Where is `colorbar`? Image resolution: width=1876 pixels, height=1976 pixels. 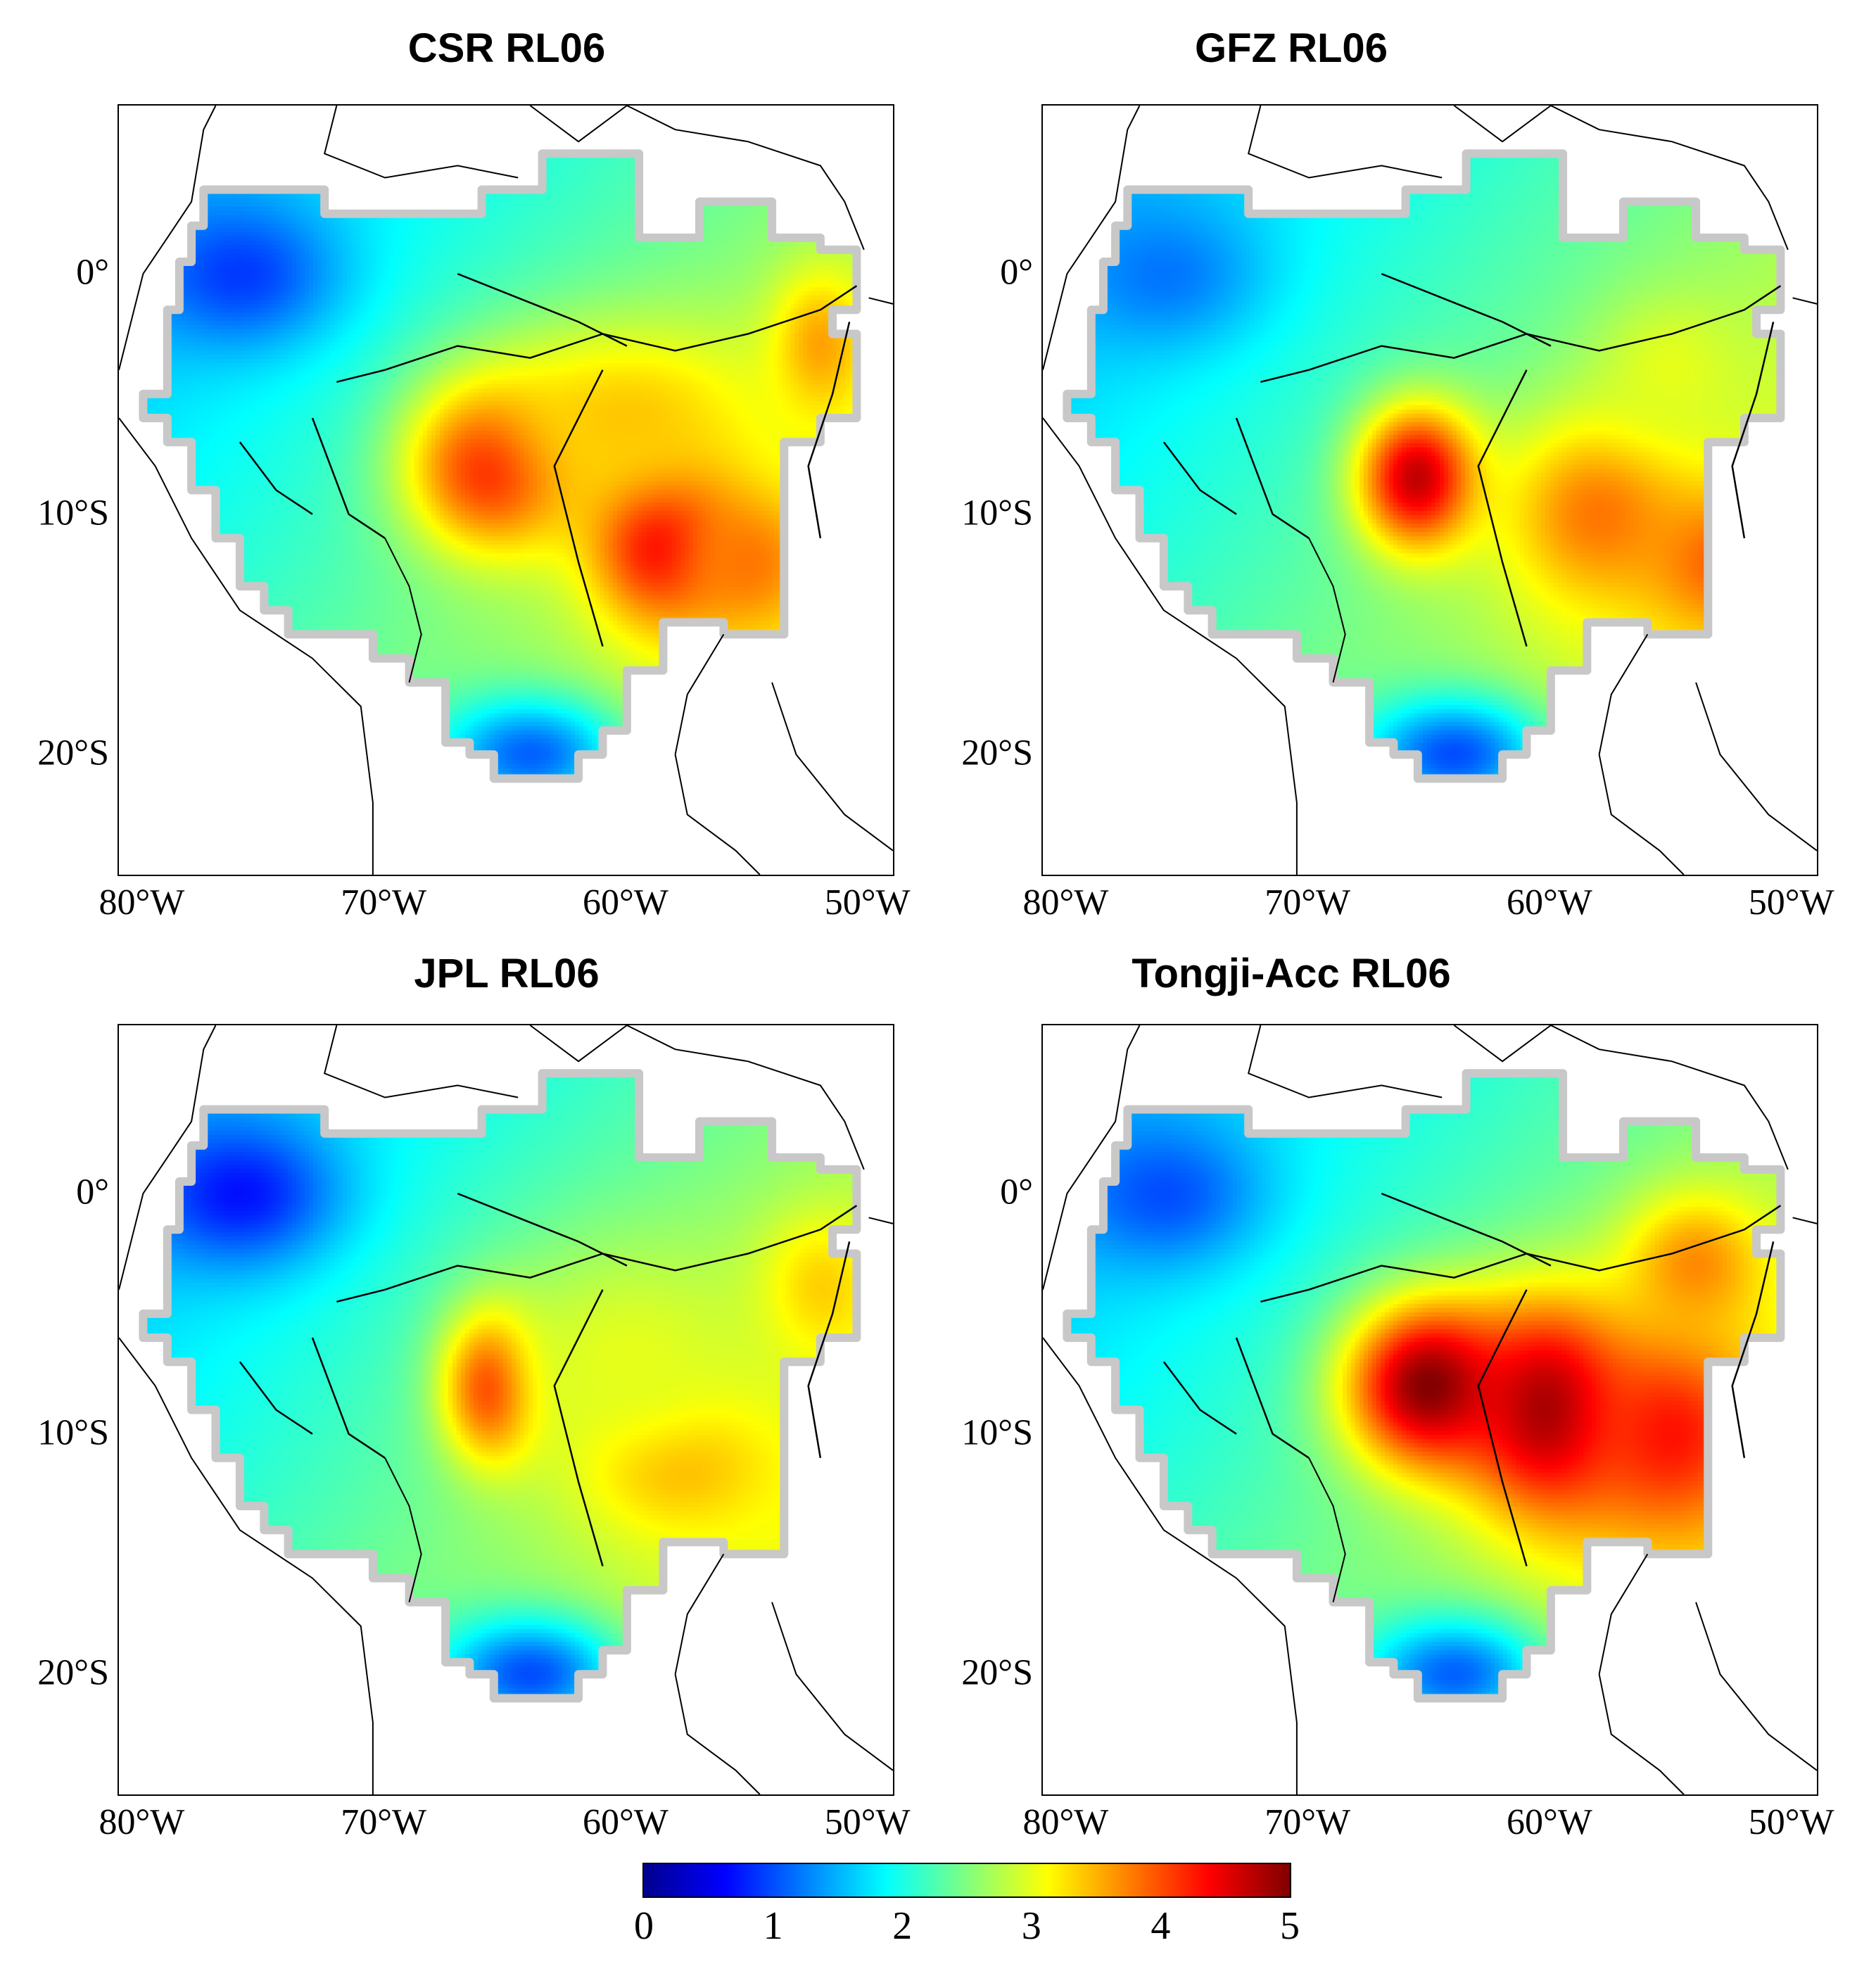 colorbar is located at coordinates (966, 1880).